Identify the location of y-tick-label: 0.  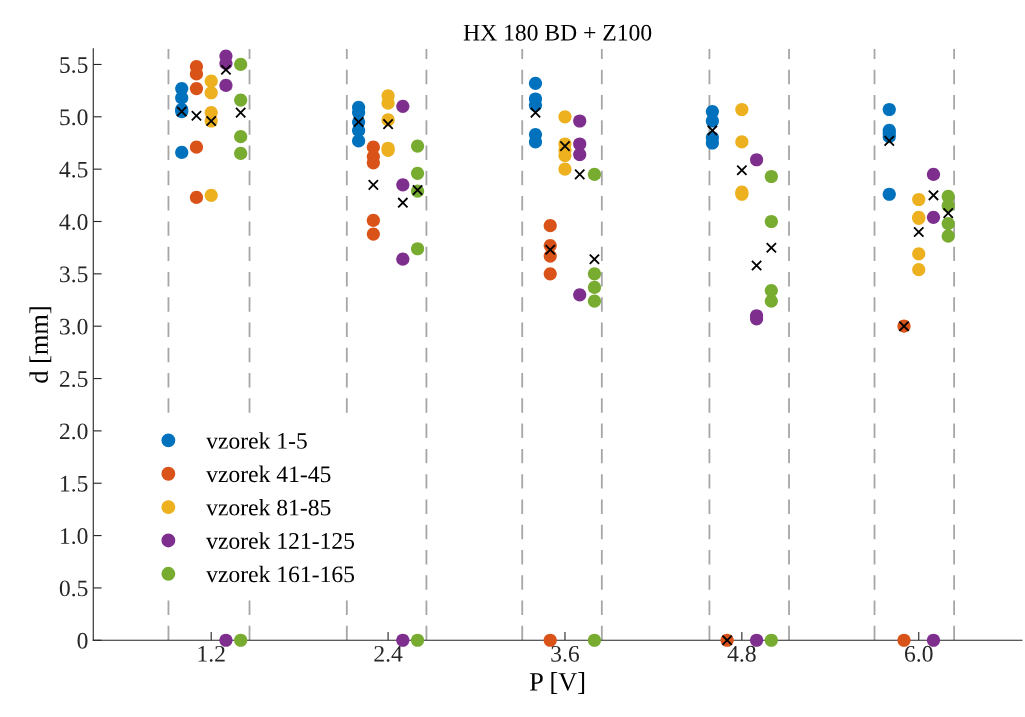
(82, 640).